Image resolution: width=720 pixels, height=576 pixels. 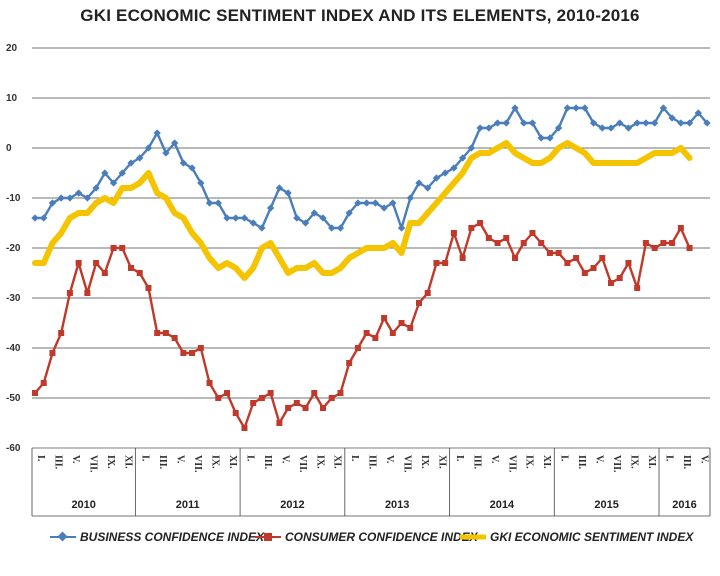 I want to click on x-tick-label-year: 2015, so click(x=606, y=505).